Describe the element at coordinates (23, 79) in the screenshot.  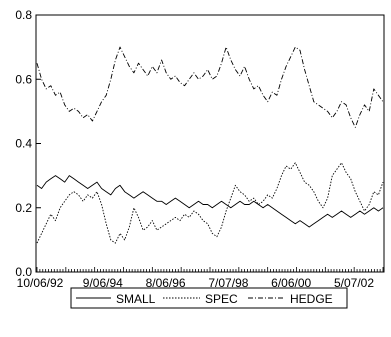
I see `y-tick-label: 0.6` at that location.